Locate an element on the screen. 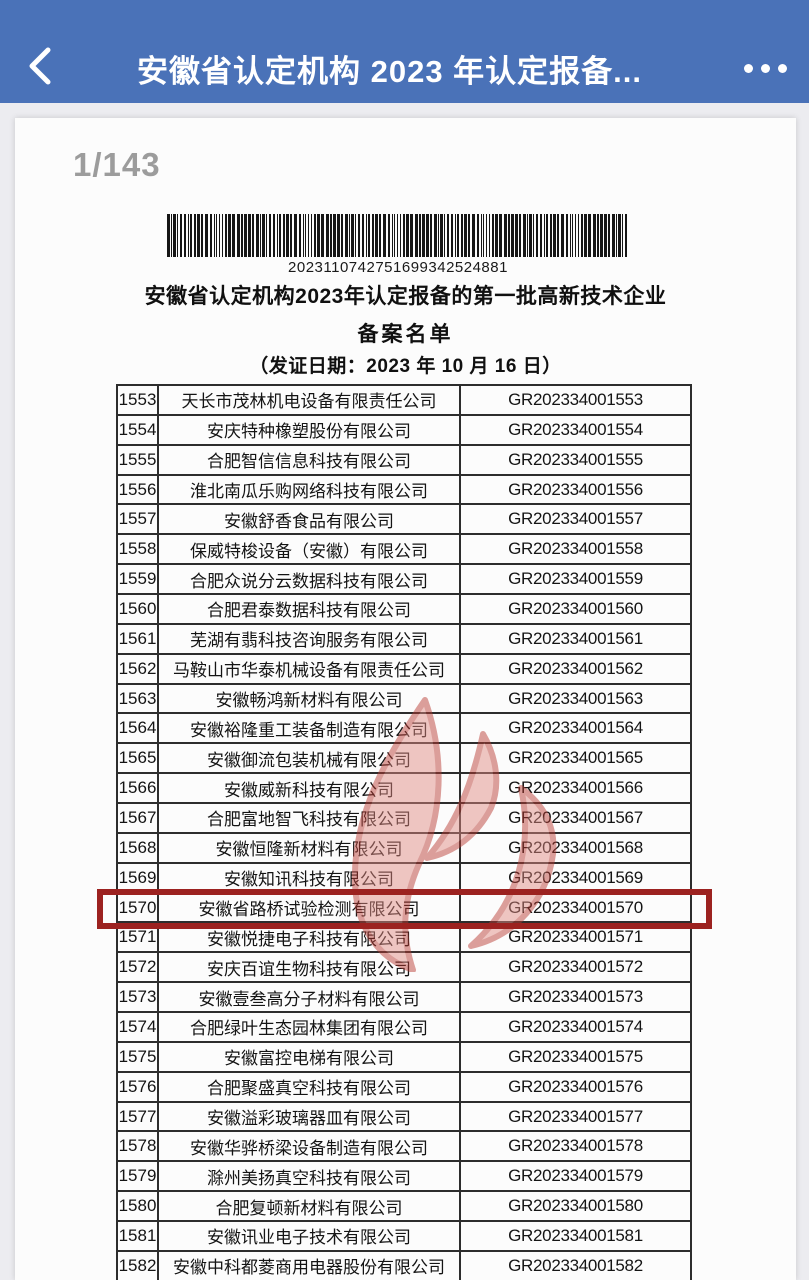 The image size is (809, 1280). row-number-cell: 1561 is located at coordinates (138, 638).